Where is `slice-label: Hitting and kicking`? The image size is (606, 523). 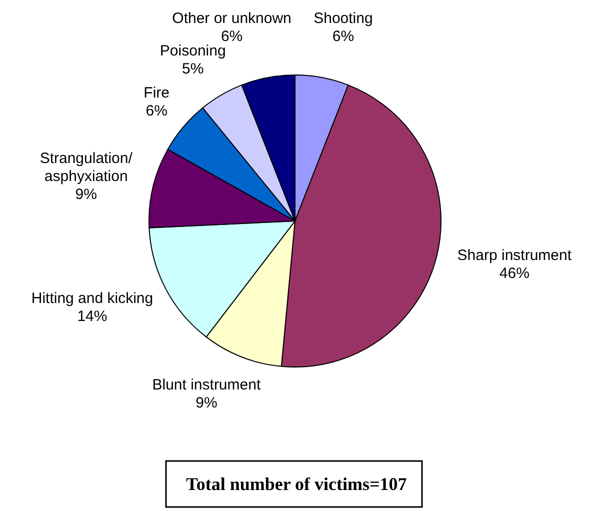 slice-label: Hitting and kicking is located at coordinates (92, 299).